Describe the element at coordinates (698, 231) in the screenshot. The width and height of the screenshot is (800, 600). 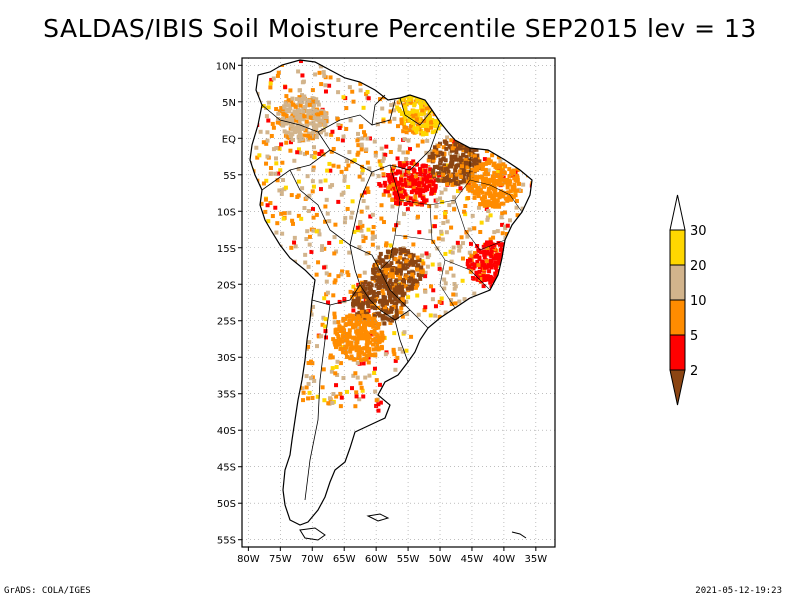
I see `legend-label: 30` at that location.